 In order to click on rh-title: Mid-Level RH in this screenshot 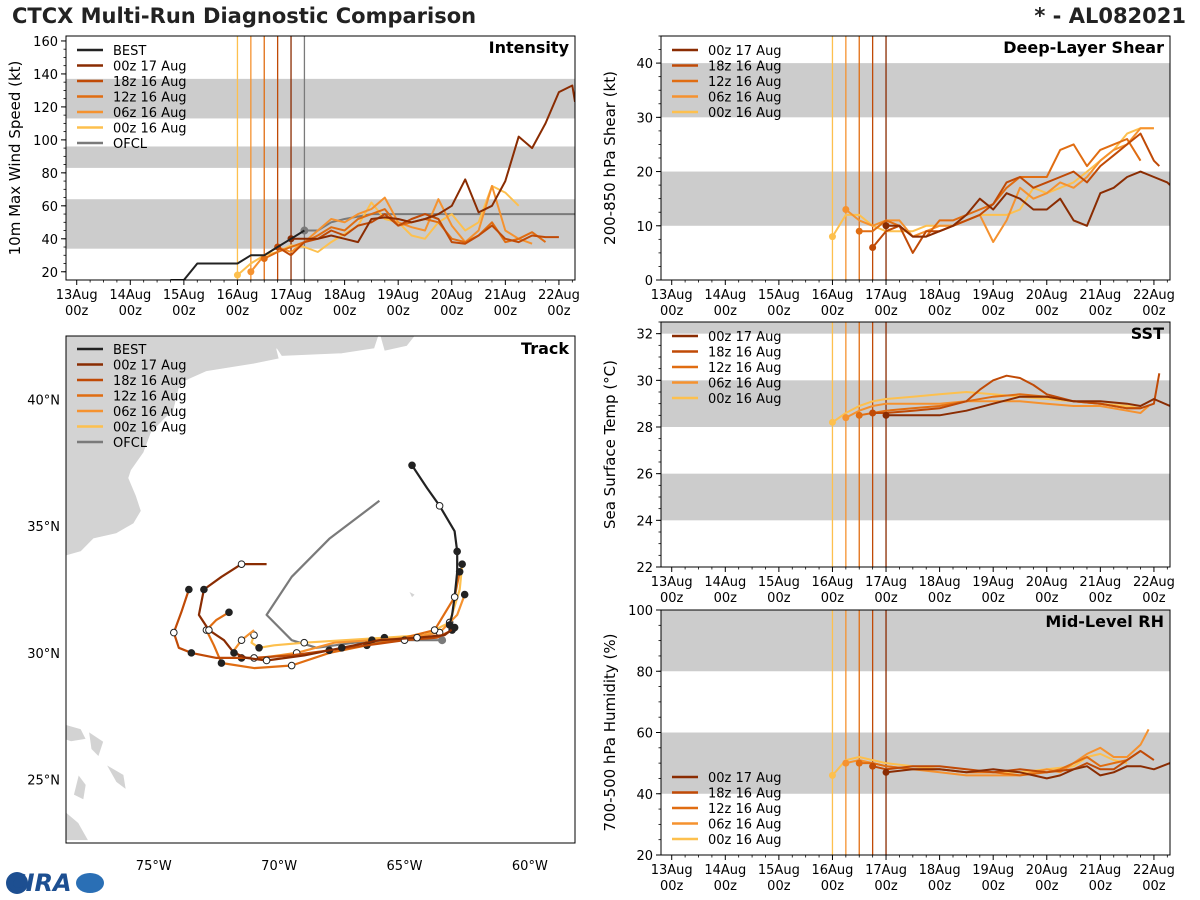, I will do `click(1104, 621)`.